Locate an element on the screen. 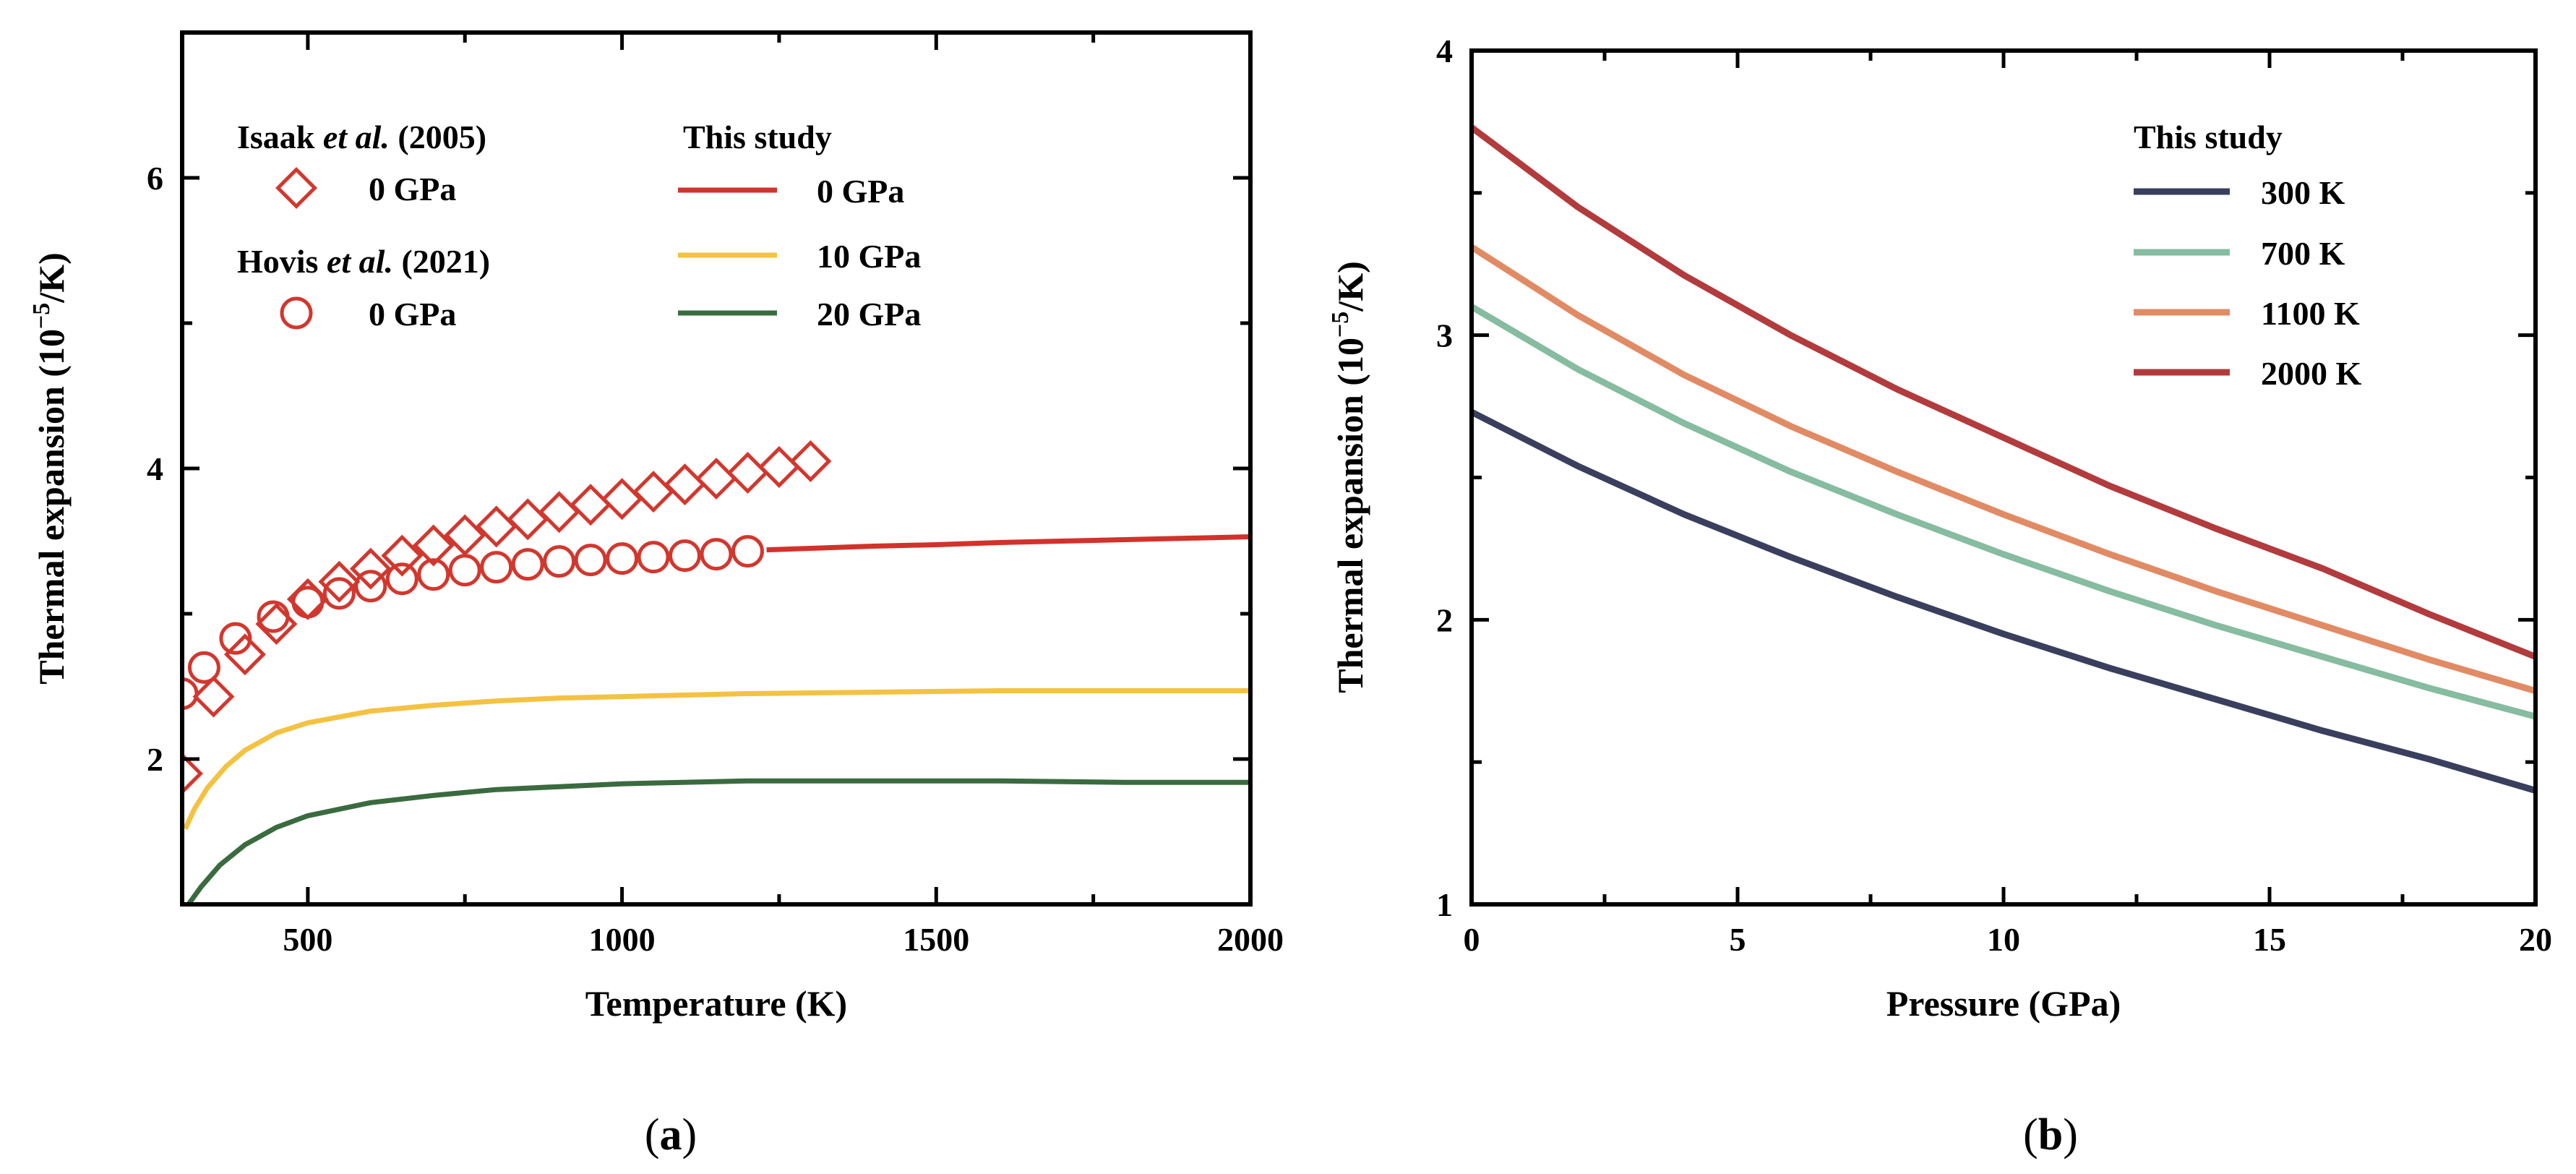 The image size is (2576, 1174). panel-b-y-axis-label: Thermal expansion (10−5/K) is located at coordinates (1349, 477).